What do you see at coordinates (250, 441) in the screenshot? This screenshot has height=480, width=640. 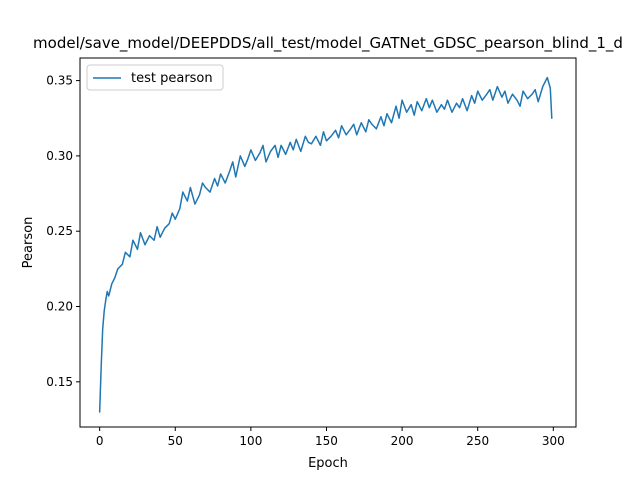 I see `x-tick-label: 100` at bounding box center [250, 441].